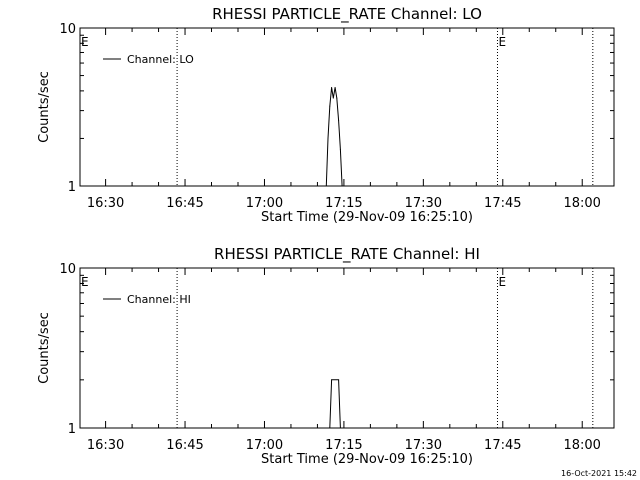 This screenshot has height=480, width=640. I want to click on chart-title: RHESSI PARTICLE_RATE Channel: HI, so click(347, 254).